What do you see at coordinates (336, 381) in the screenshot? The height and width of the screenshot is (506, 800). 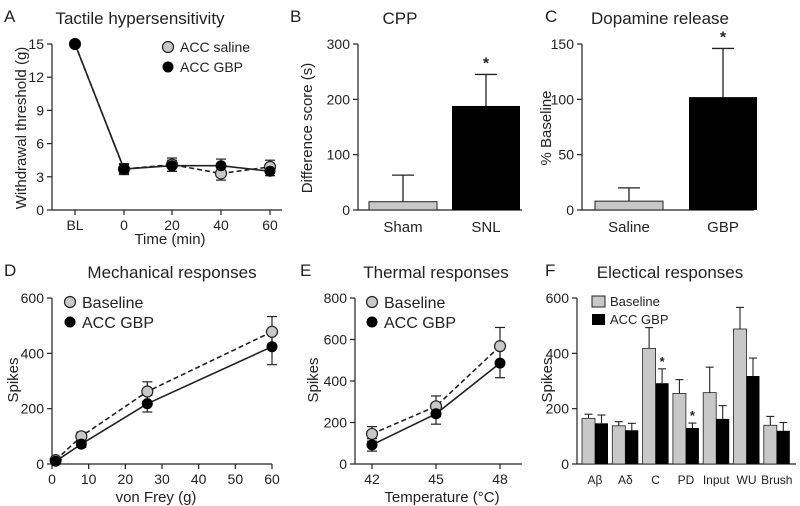 I see `panel-e-y-tick-label: 400` at bounding box center [336, 381].